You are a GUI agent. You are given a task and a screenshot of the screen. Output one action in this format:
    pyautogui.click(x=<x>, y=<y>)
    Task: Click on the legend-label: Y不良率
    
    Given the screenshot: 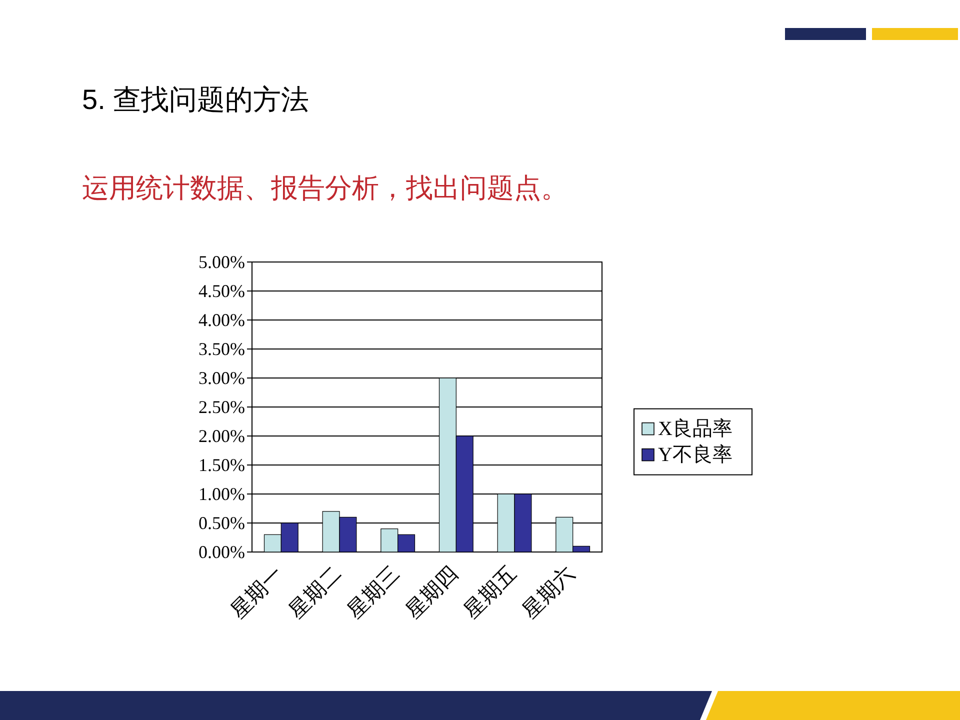 What is the action you would take?
    pyautogui.click(x=695, y=455)
    